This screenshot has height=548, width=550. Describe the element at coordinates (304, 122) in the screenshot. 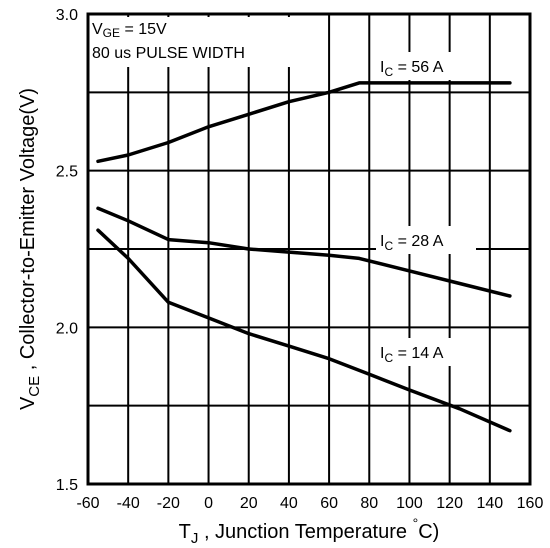

I see `curve-56a` at that location.